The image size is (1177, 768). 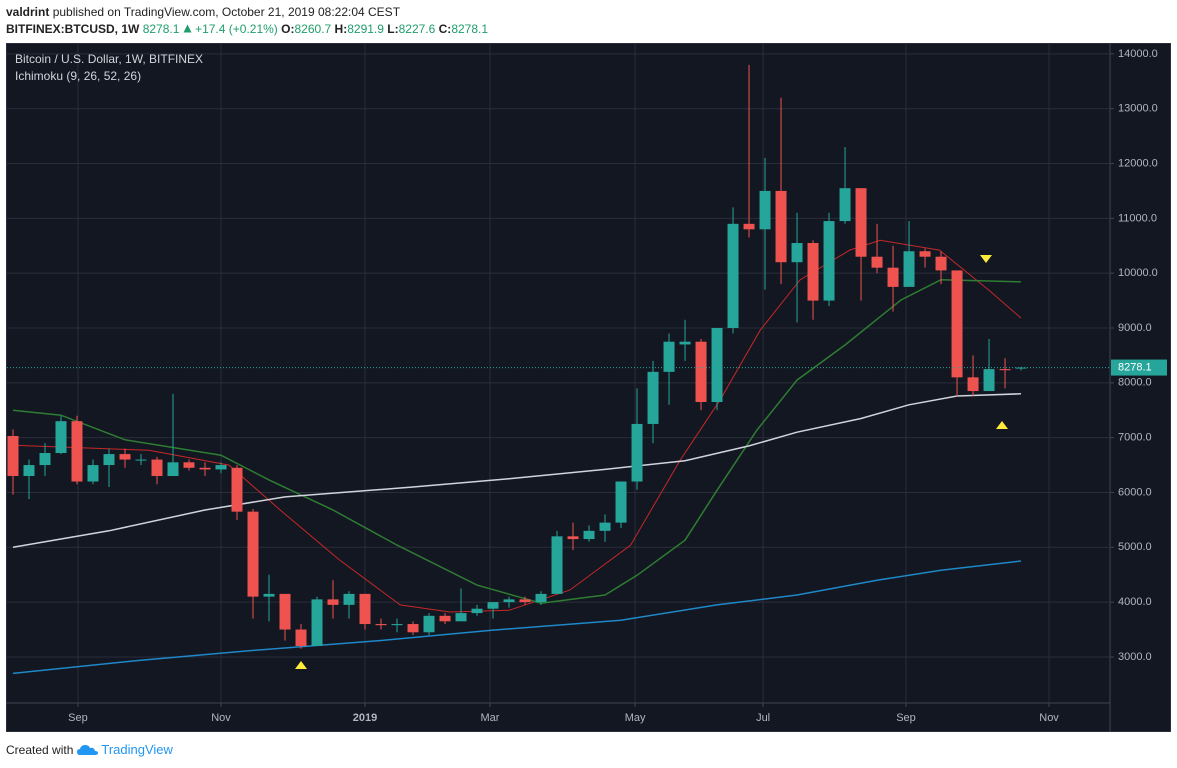 What do you see at coordinates (109, 59) in the screenshot?
I see `legend-symbol: Bitcoin / U.S. Dollar, 1W, BITFINEX` at bounding box center [109, 59].